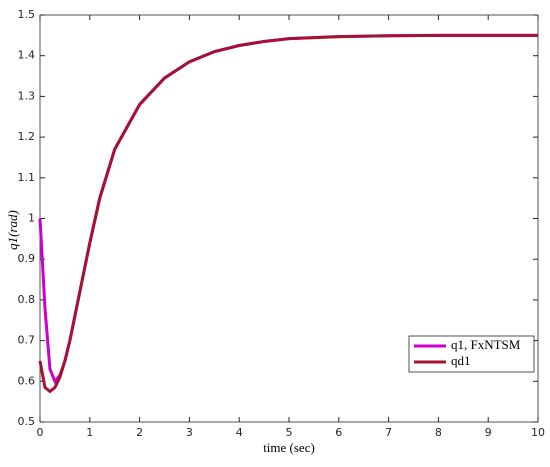 The width and height of the screenshot is (550, 467). Describe the element at coordinates (27, 299) in the screenshot. I see `y-tick-label: 0.8` at that location.